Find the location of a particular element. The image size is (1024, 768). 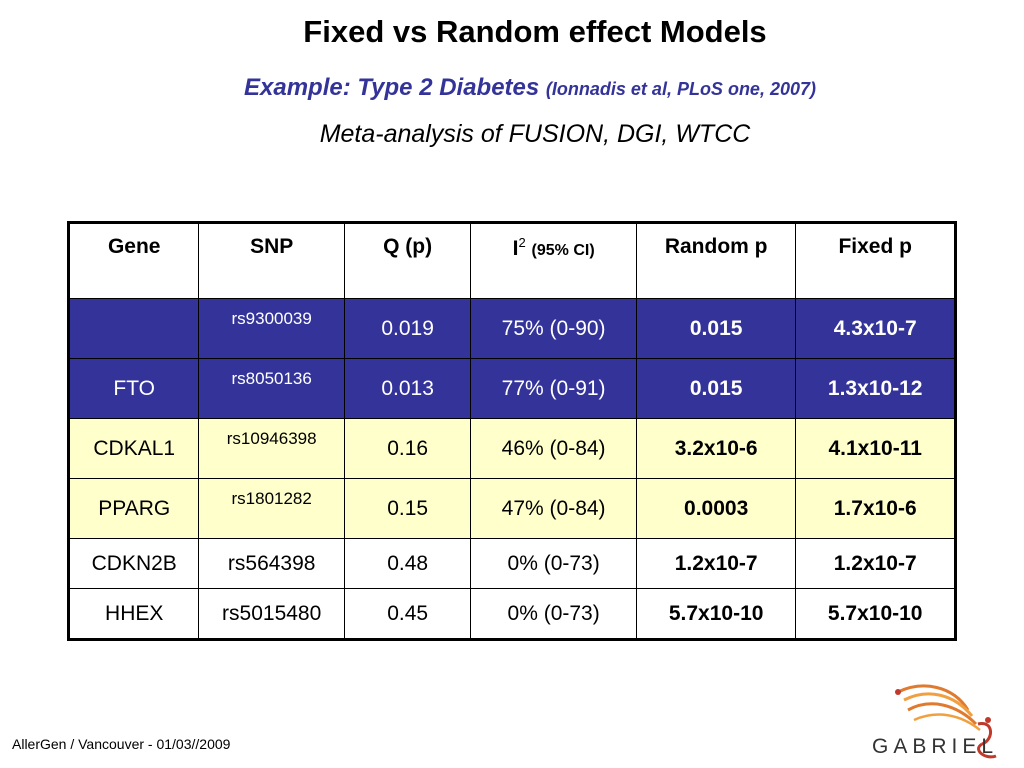

gabriel-logo: GABRIEL is located at coordinates (938, 722).